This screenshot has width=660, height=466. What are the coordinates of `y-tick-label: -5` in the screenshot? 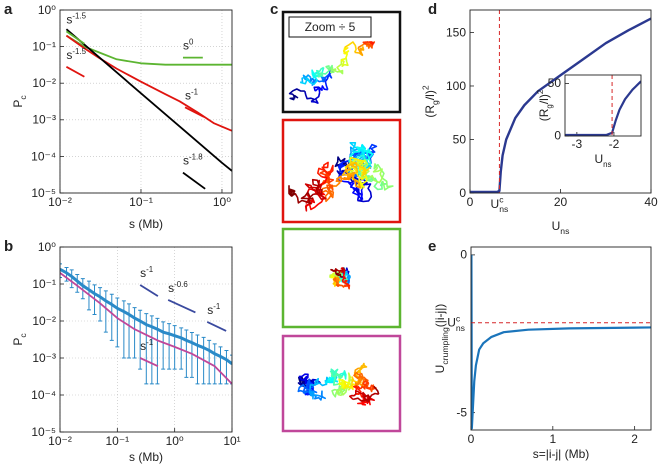 It's located at (461, 412).